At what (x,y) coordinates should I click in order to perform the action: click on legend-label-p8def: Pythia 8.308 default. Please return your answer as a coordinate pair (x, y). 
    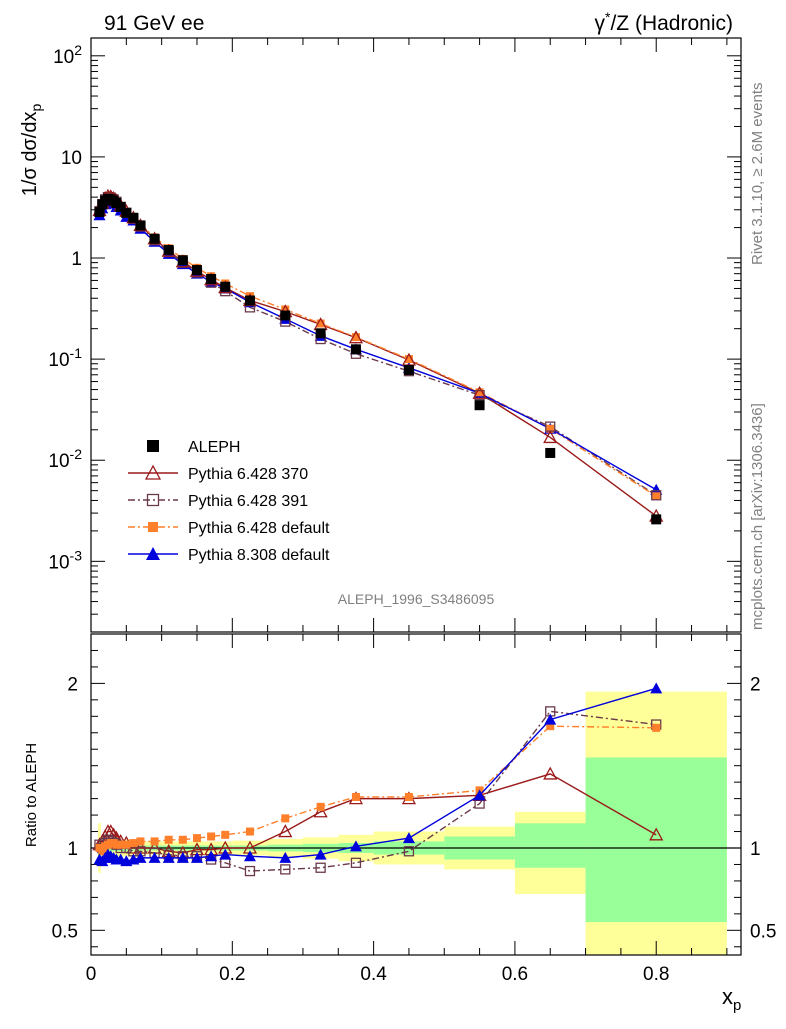
    Looking at the image, I should click on (259, 555).